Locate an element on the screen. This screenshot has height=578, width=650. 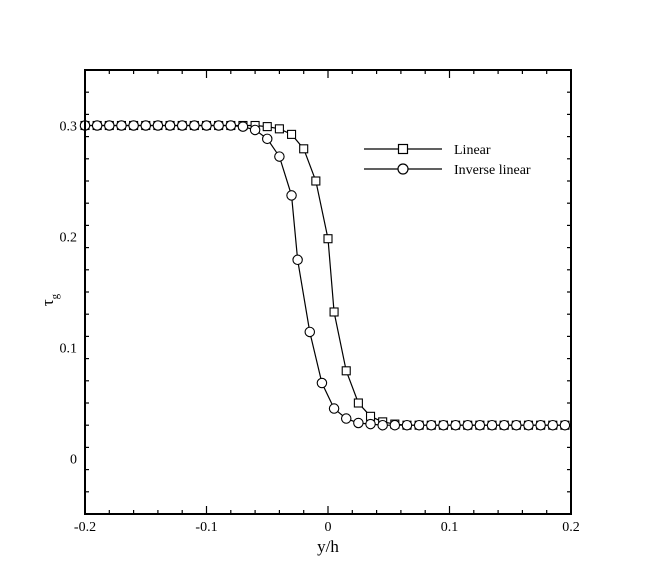
x-tick-label: 0.1 is located at coordinates (450, 527).